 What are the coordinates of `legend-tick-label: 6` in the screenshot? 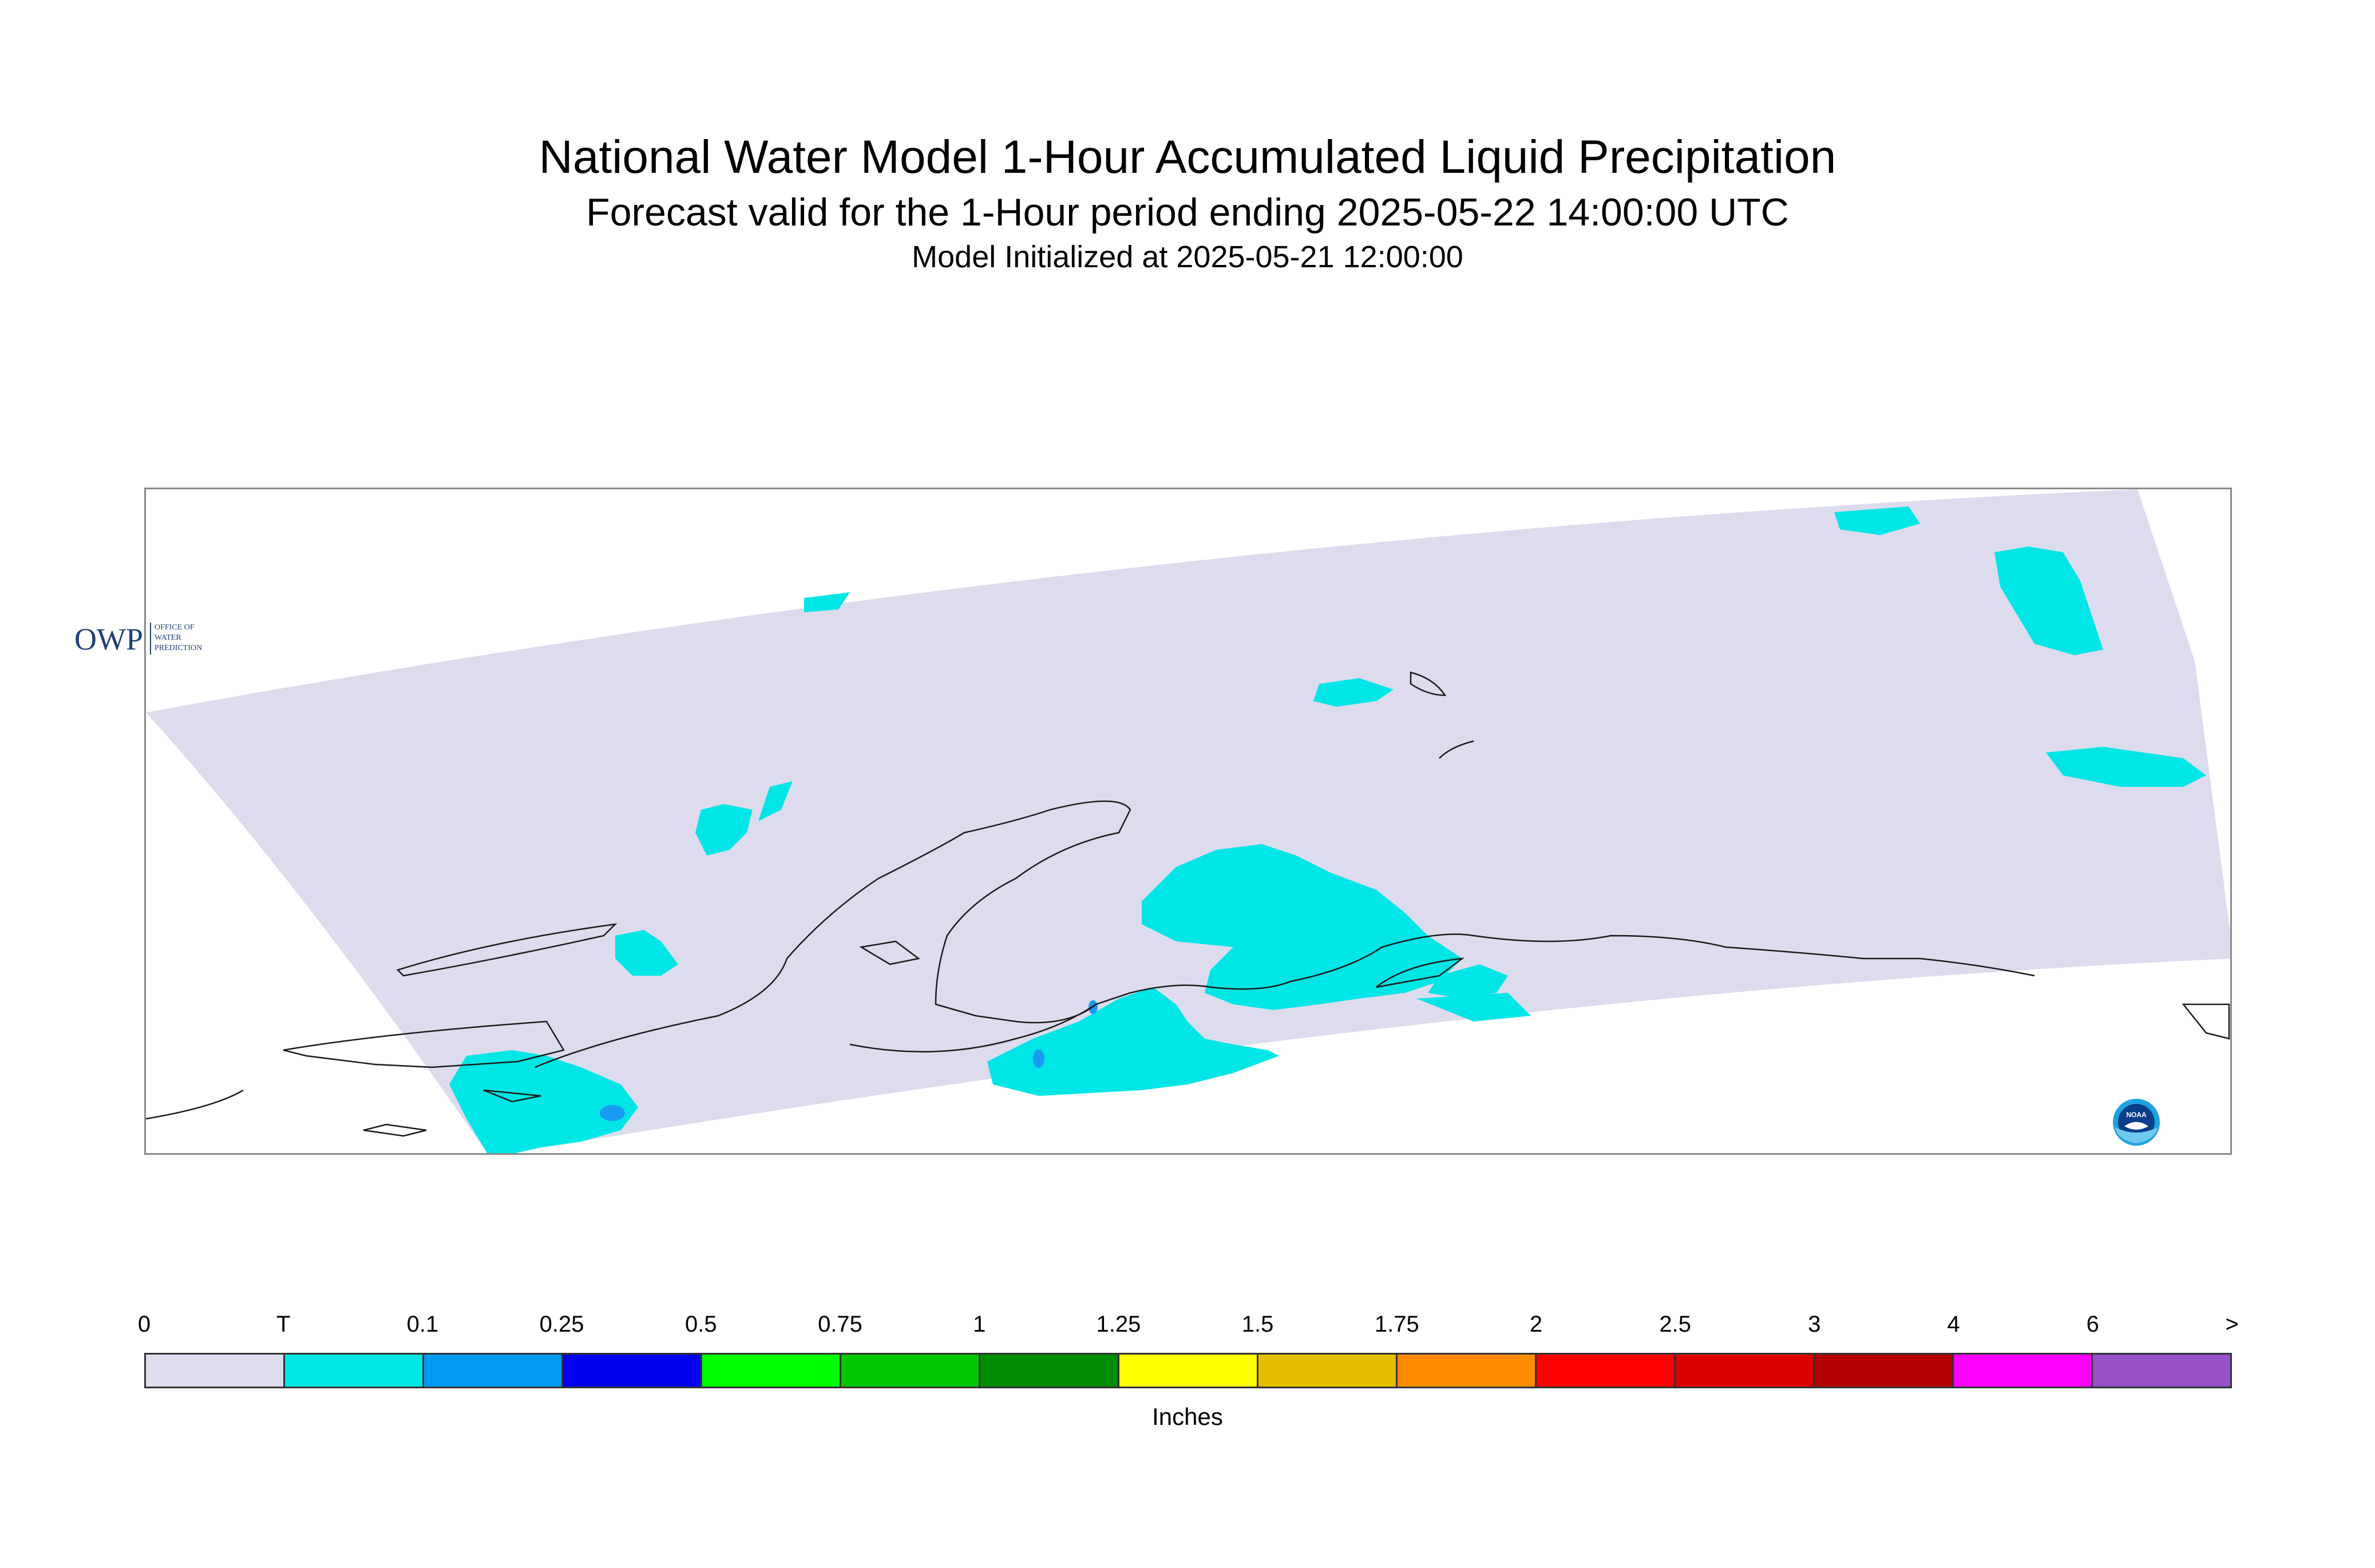 It's located at (2092, 1324).